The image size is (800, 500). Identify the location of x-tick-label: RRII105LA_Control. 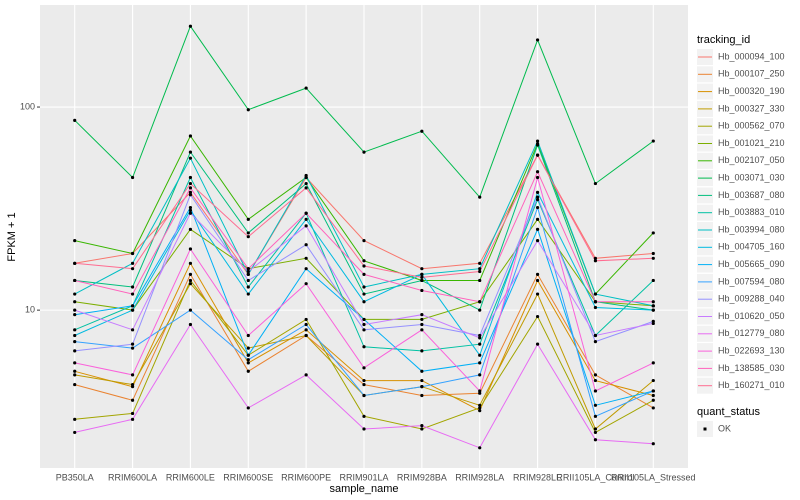
(595, 477).